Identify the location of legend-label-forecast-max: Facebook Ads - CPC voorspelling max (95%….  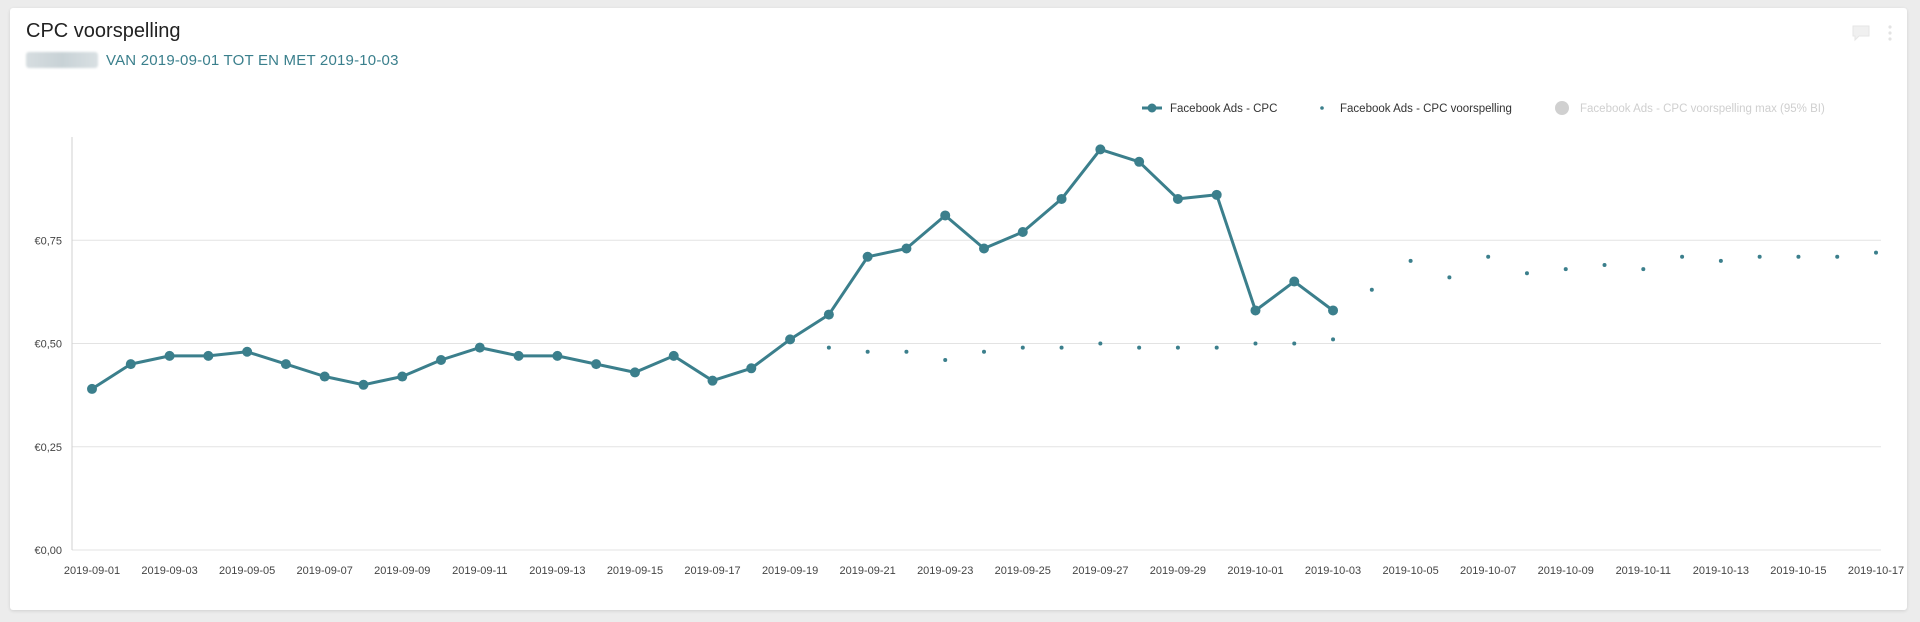
(1702, 109).